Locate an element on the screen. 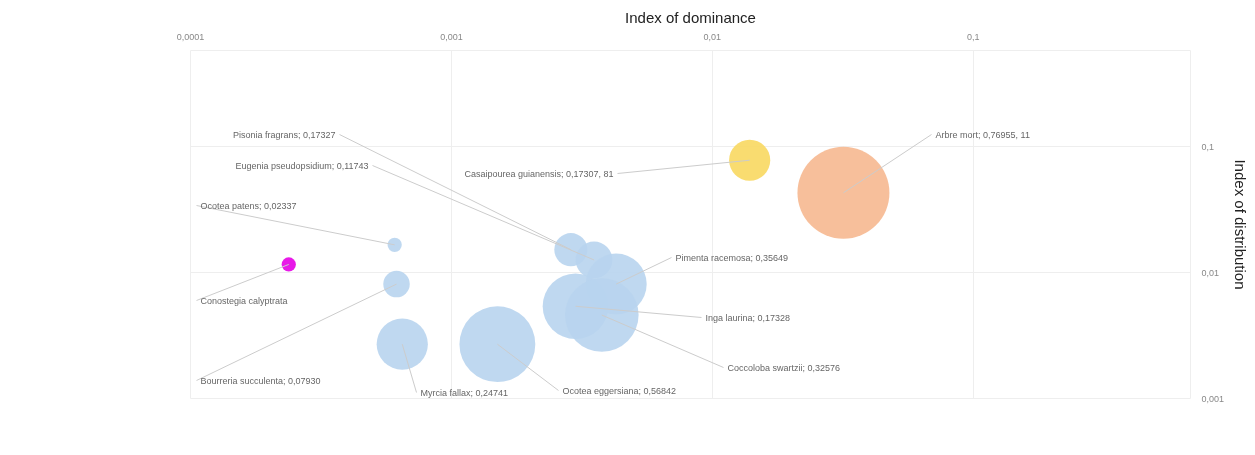  annotation: Conostegia calyptrata is located at coordinates (244, 300).